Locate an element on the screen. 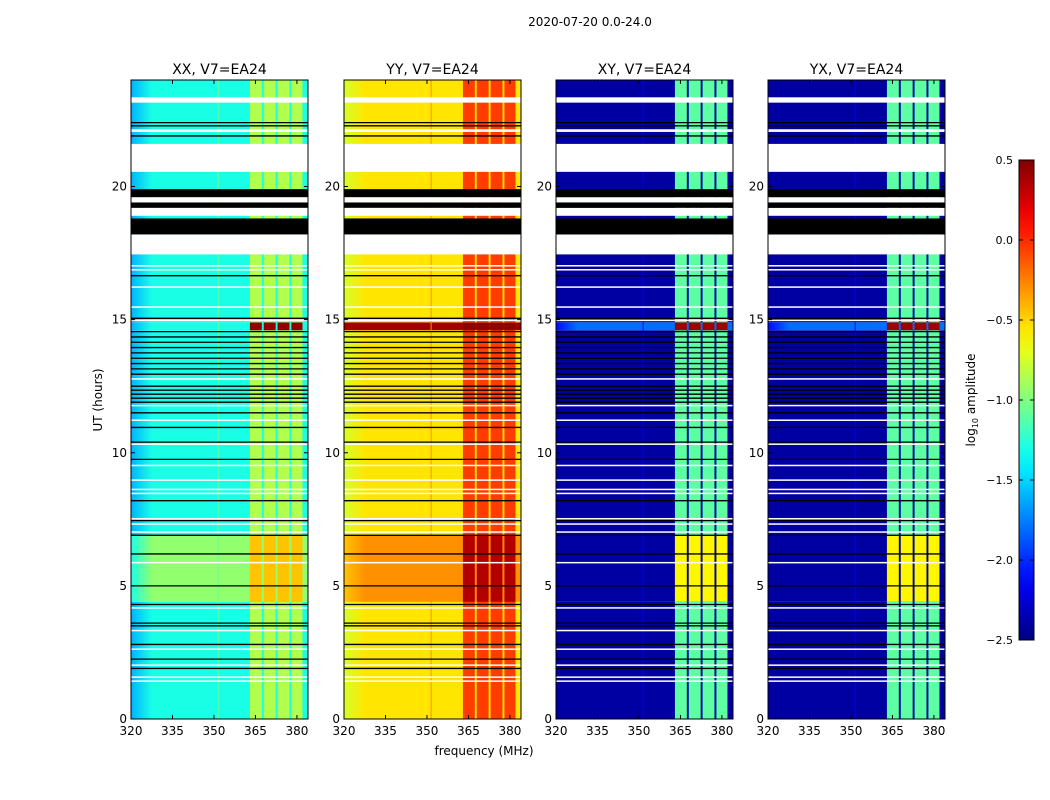 This screenshot has width=1050, height=800. x-tick-label: 350 is located at coordinates (851, 731).